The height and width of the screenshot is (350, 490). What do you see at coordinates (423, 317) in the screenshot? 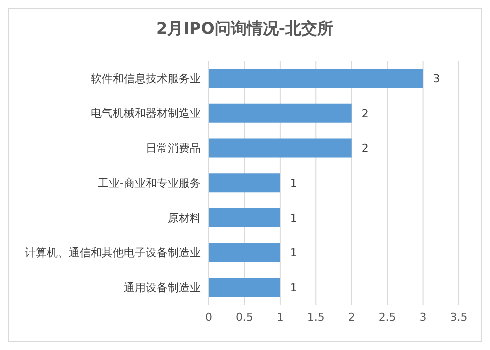
I see `x-tick-label: 3` at bounding box center [423, 317].